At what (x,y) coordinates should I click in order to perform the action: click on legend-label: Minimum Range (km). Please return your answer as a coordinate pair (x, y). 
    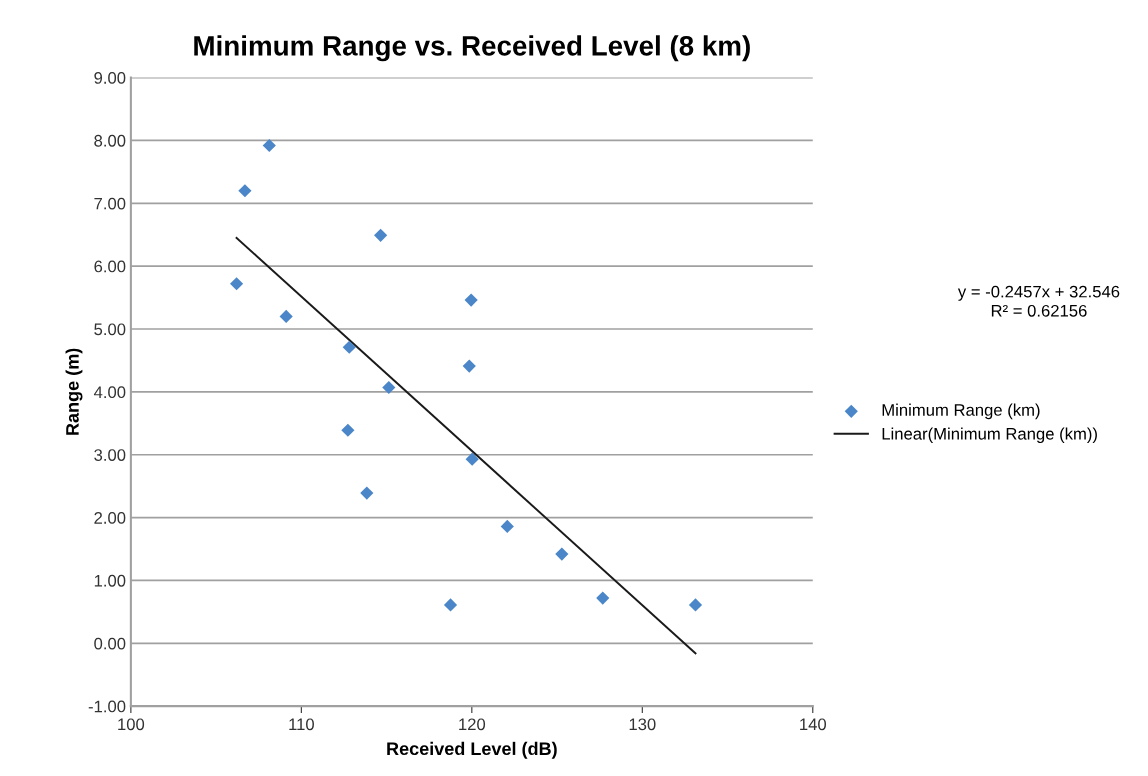
    Looking at the image, I should click on (961, 411).